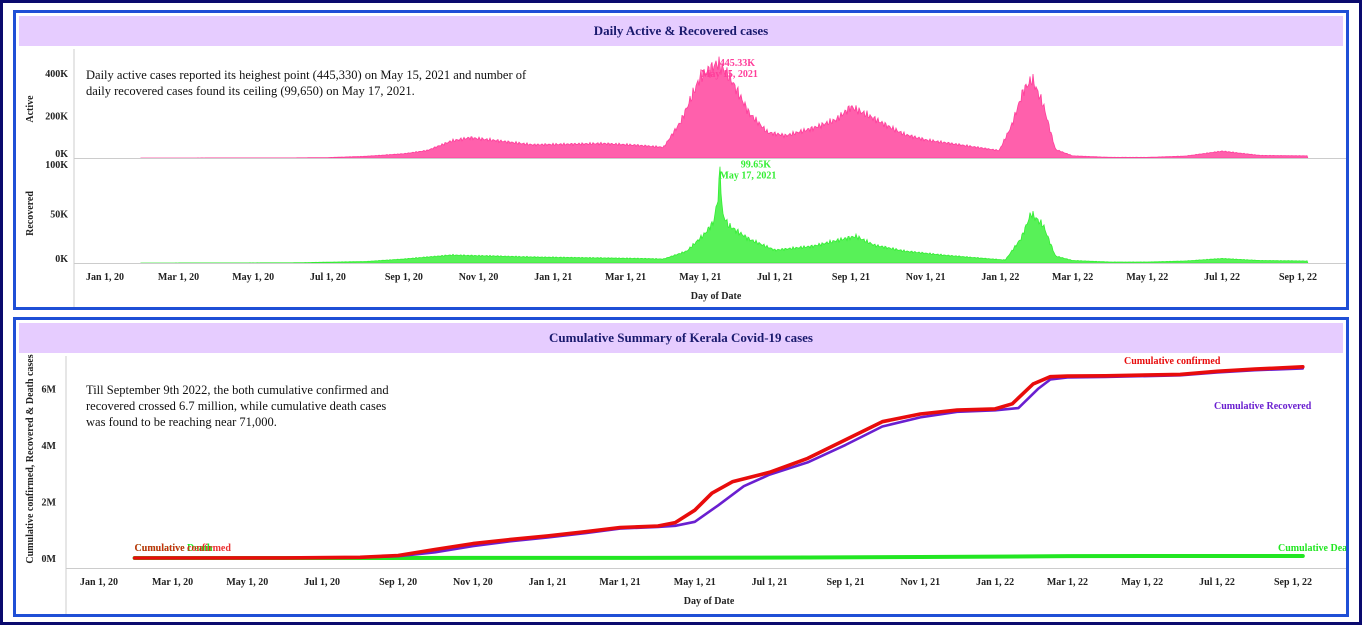  What do you see at coordinates (1067, 582) in the screenshot?
I see `cum-x-tick: Mar 1, 22` at bounding box center [1067, 582].